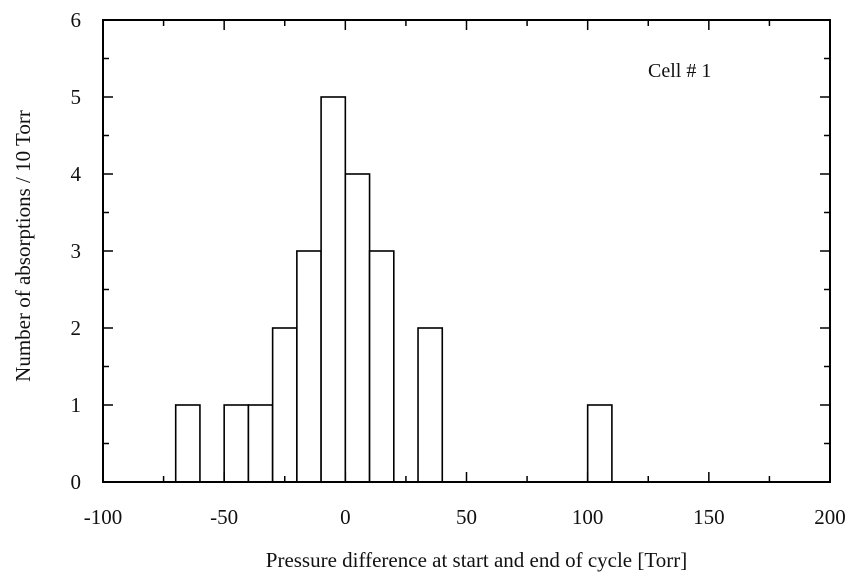  I want to click on y-tick-label: 6, so click(76, 20).